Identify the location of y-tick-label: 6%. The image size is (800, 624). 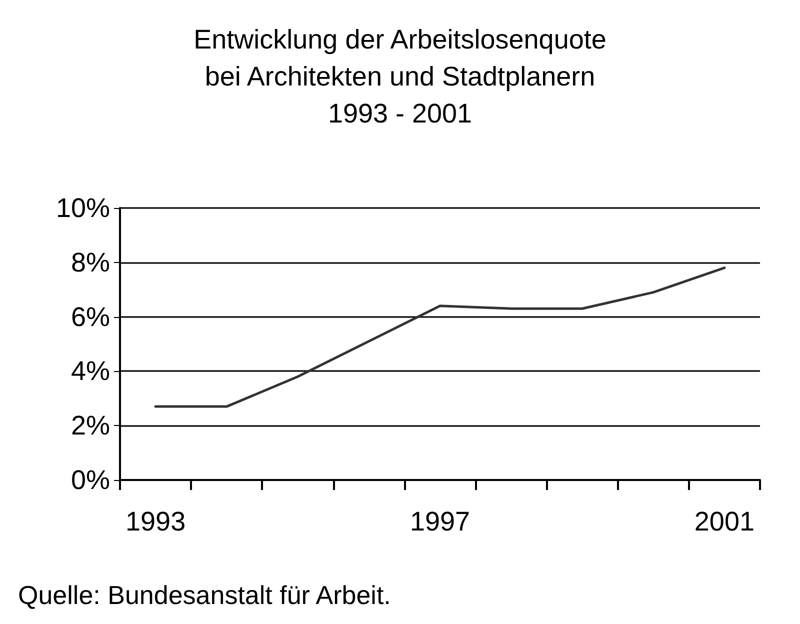
(90, 317).